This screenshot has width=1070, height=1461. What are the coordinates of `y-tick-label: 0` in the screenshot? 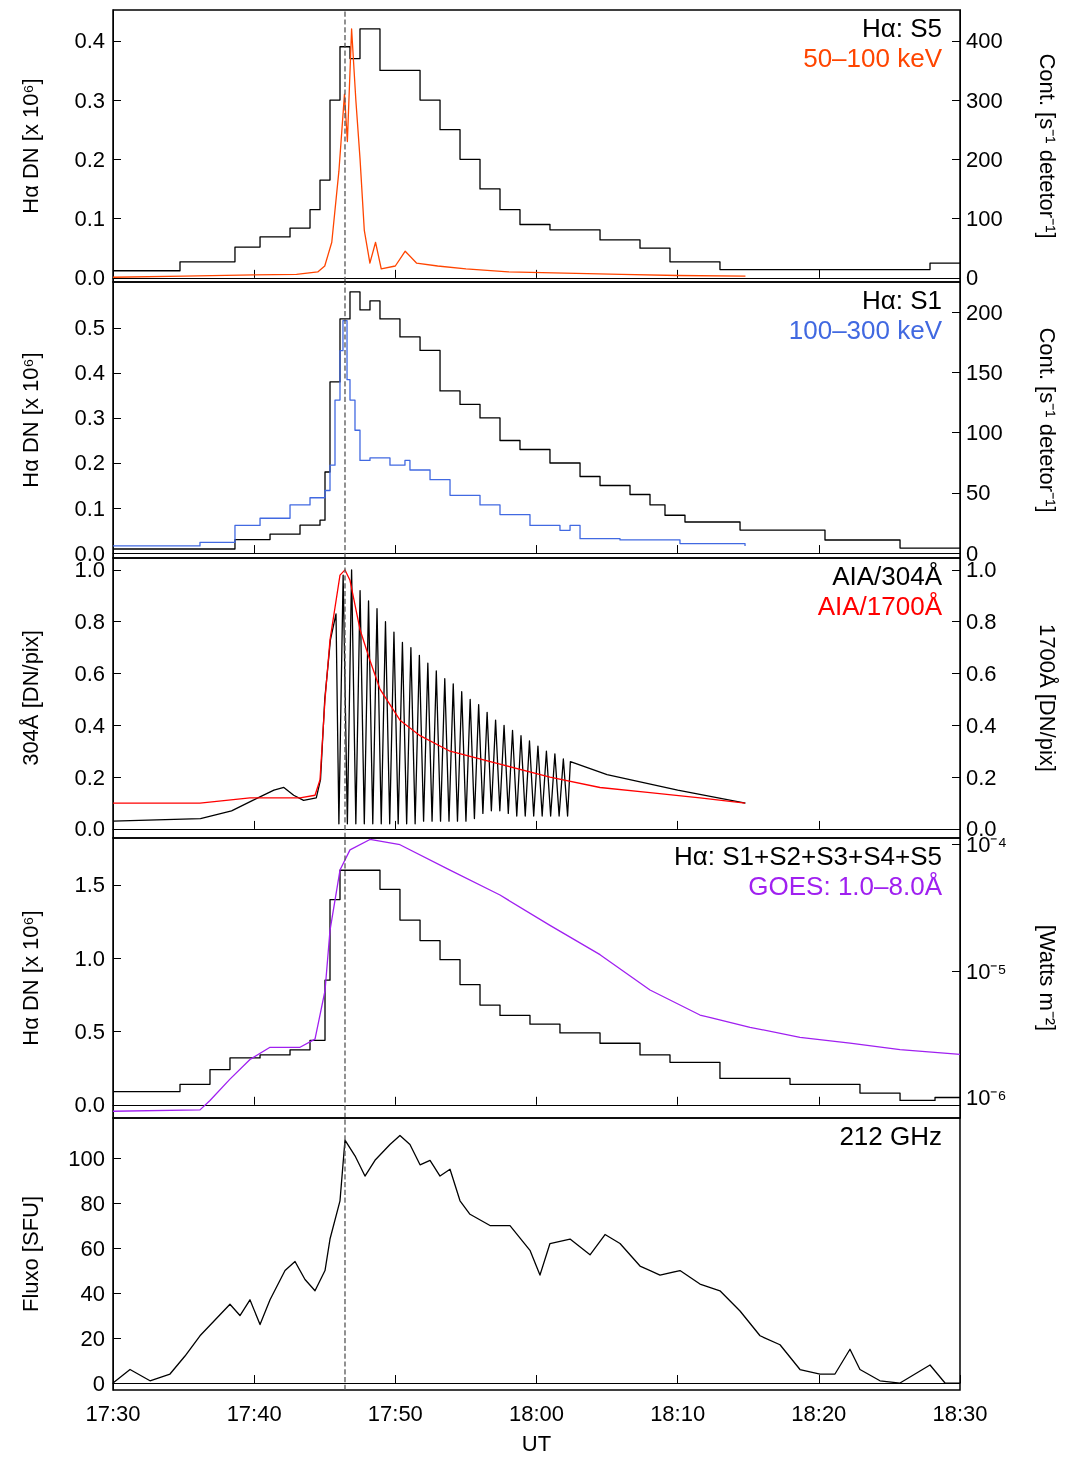 It's located at (98, 1383).